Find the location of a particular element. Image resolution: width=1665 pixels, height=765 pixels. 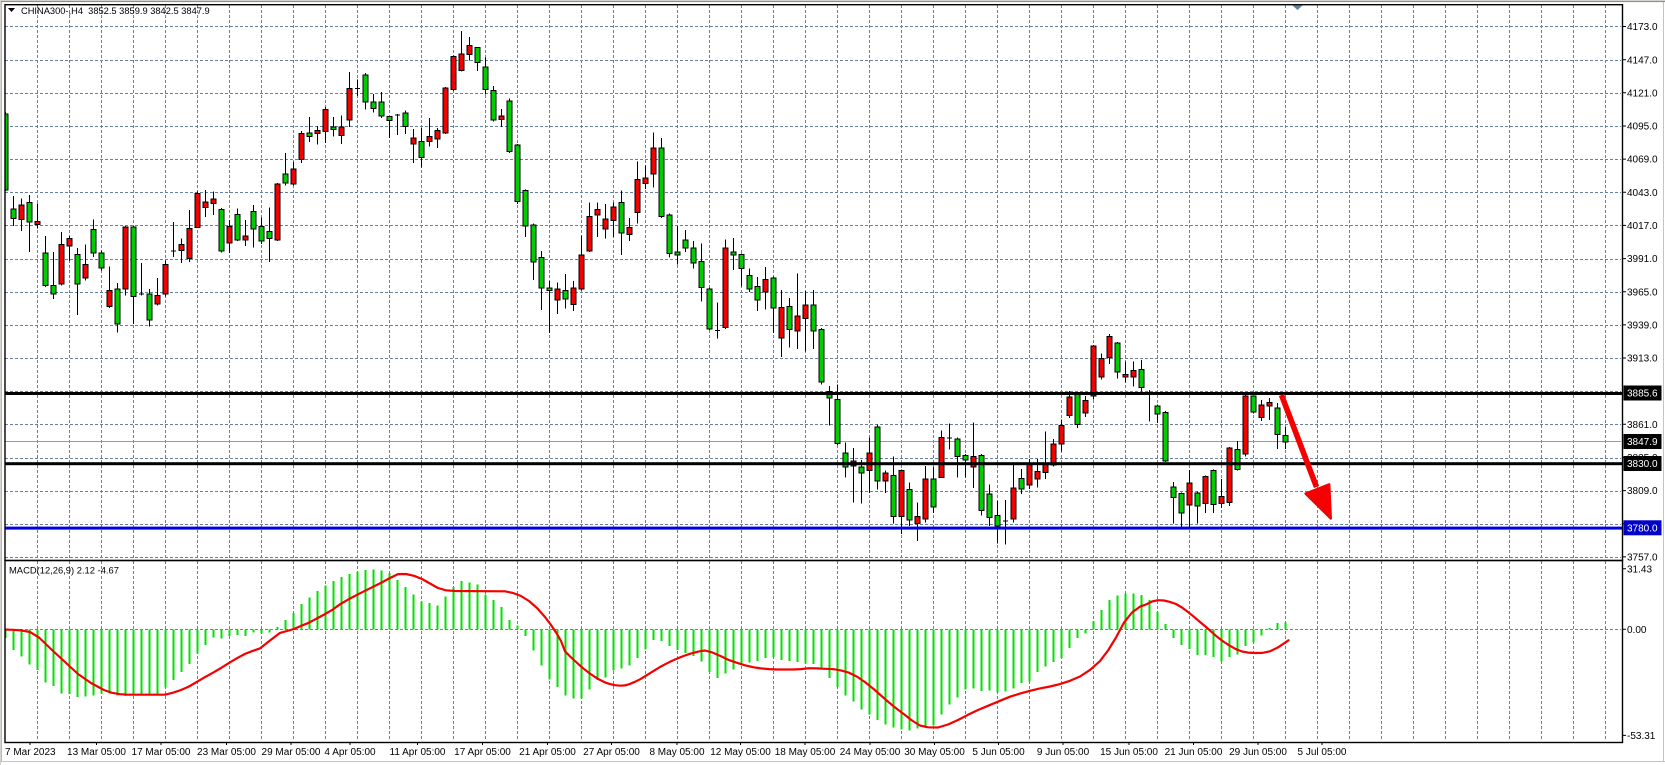

svg-text: 4147.0 is located at coordinates (1642, 60).